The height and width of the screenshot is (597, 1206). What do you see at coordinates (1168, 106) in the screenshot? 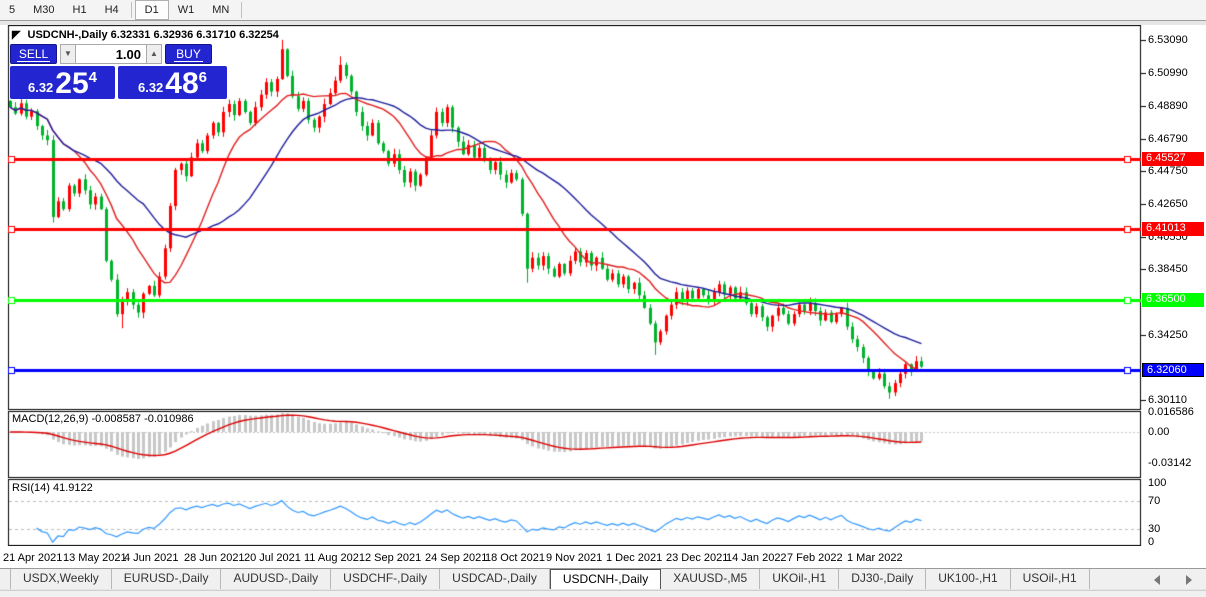
I see `price-axis-tick: 6.48890` at bounding box center [1168, 106].